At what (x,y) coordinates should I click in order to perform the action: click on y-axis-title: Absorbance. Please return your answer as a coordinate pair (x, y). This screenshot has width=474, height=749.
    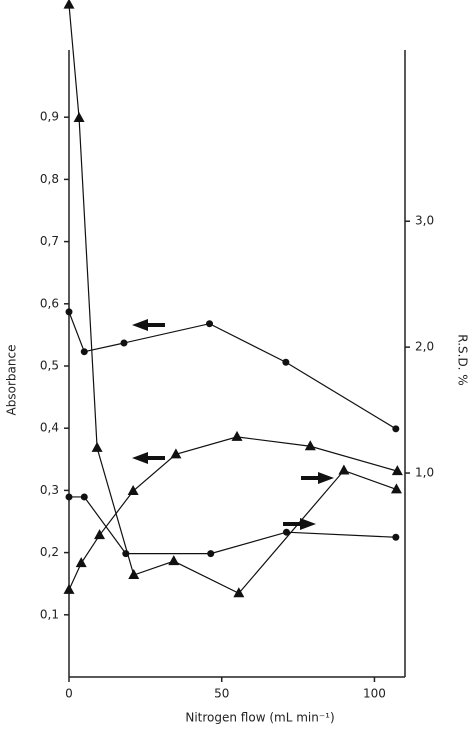
    Looking at the image, I should click on (12, 380).